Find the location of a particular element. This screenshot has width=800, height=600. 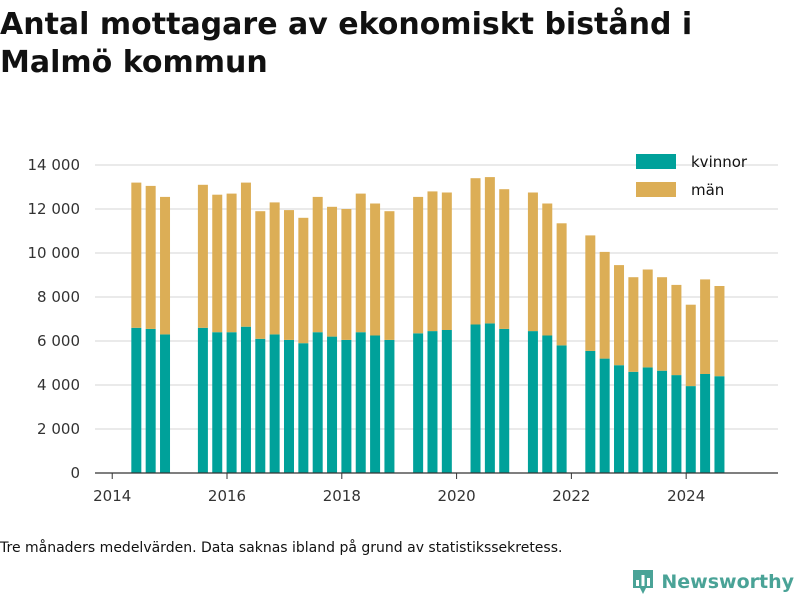

y-tick-label: 8 000 is located at coordinates (58, 297).